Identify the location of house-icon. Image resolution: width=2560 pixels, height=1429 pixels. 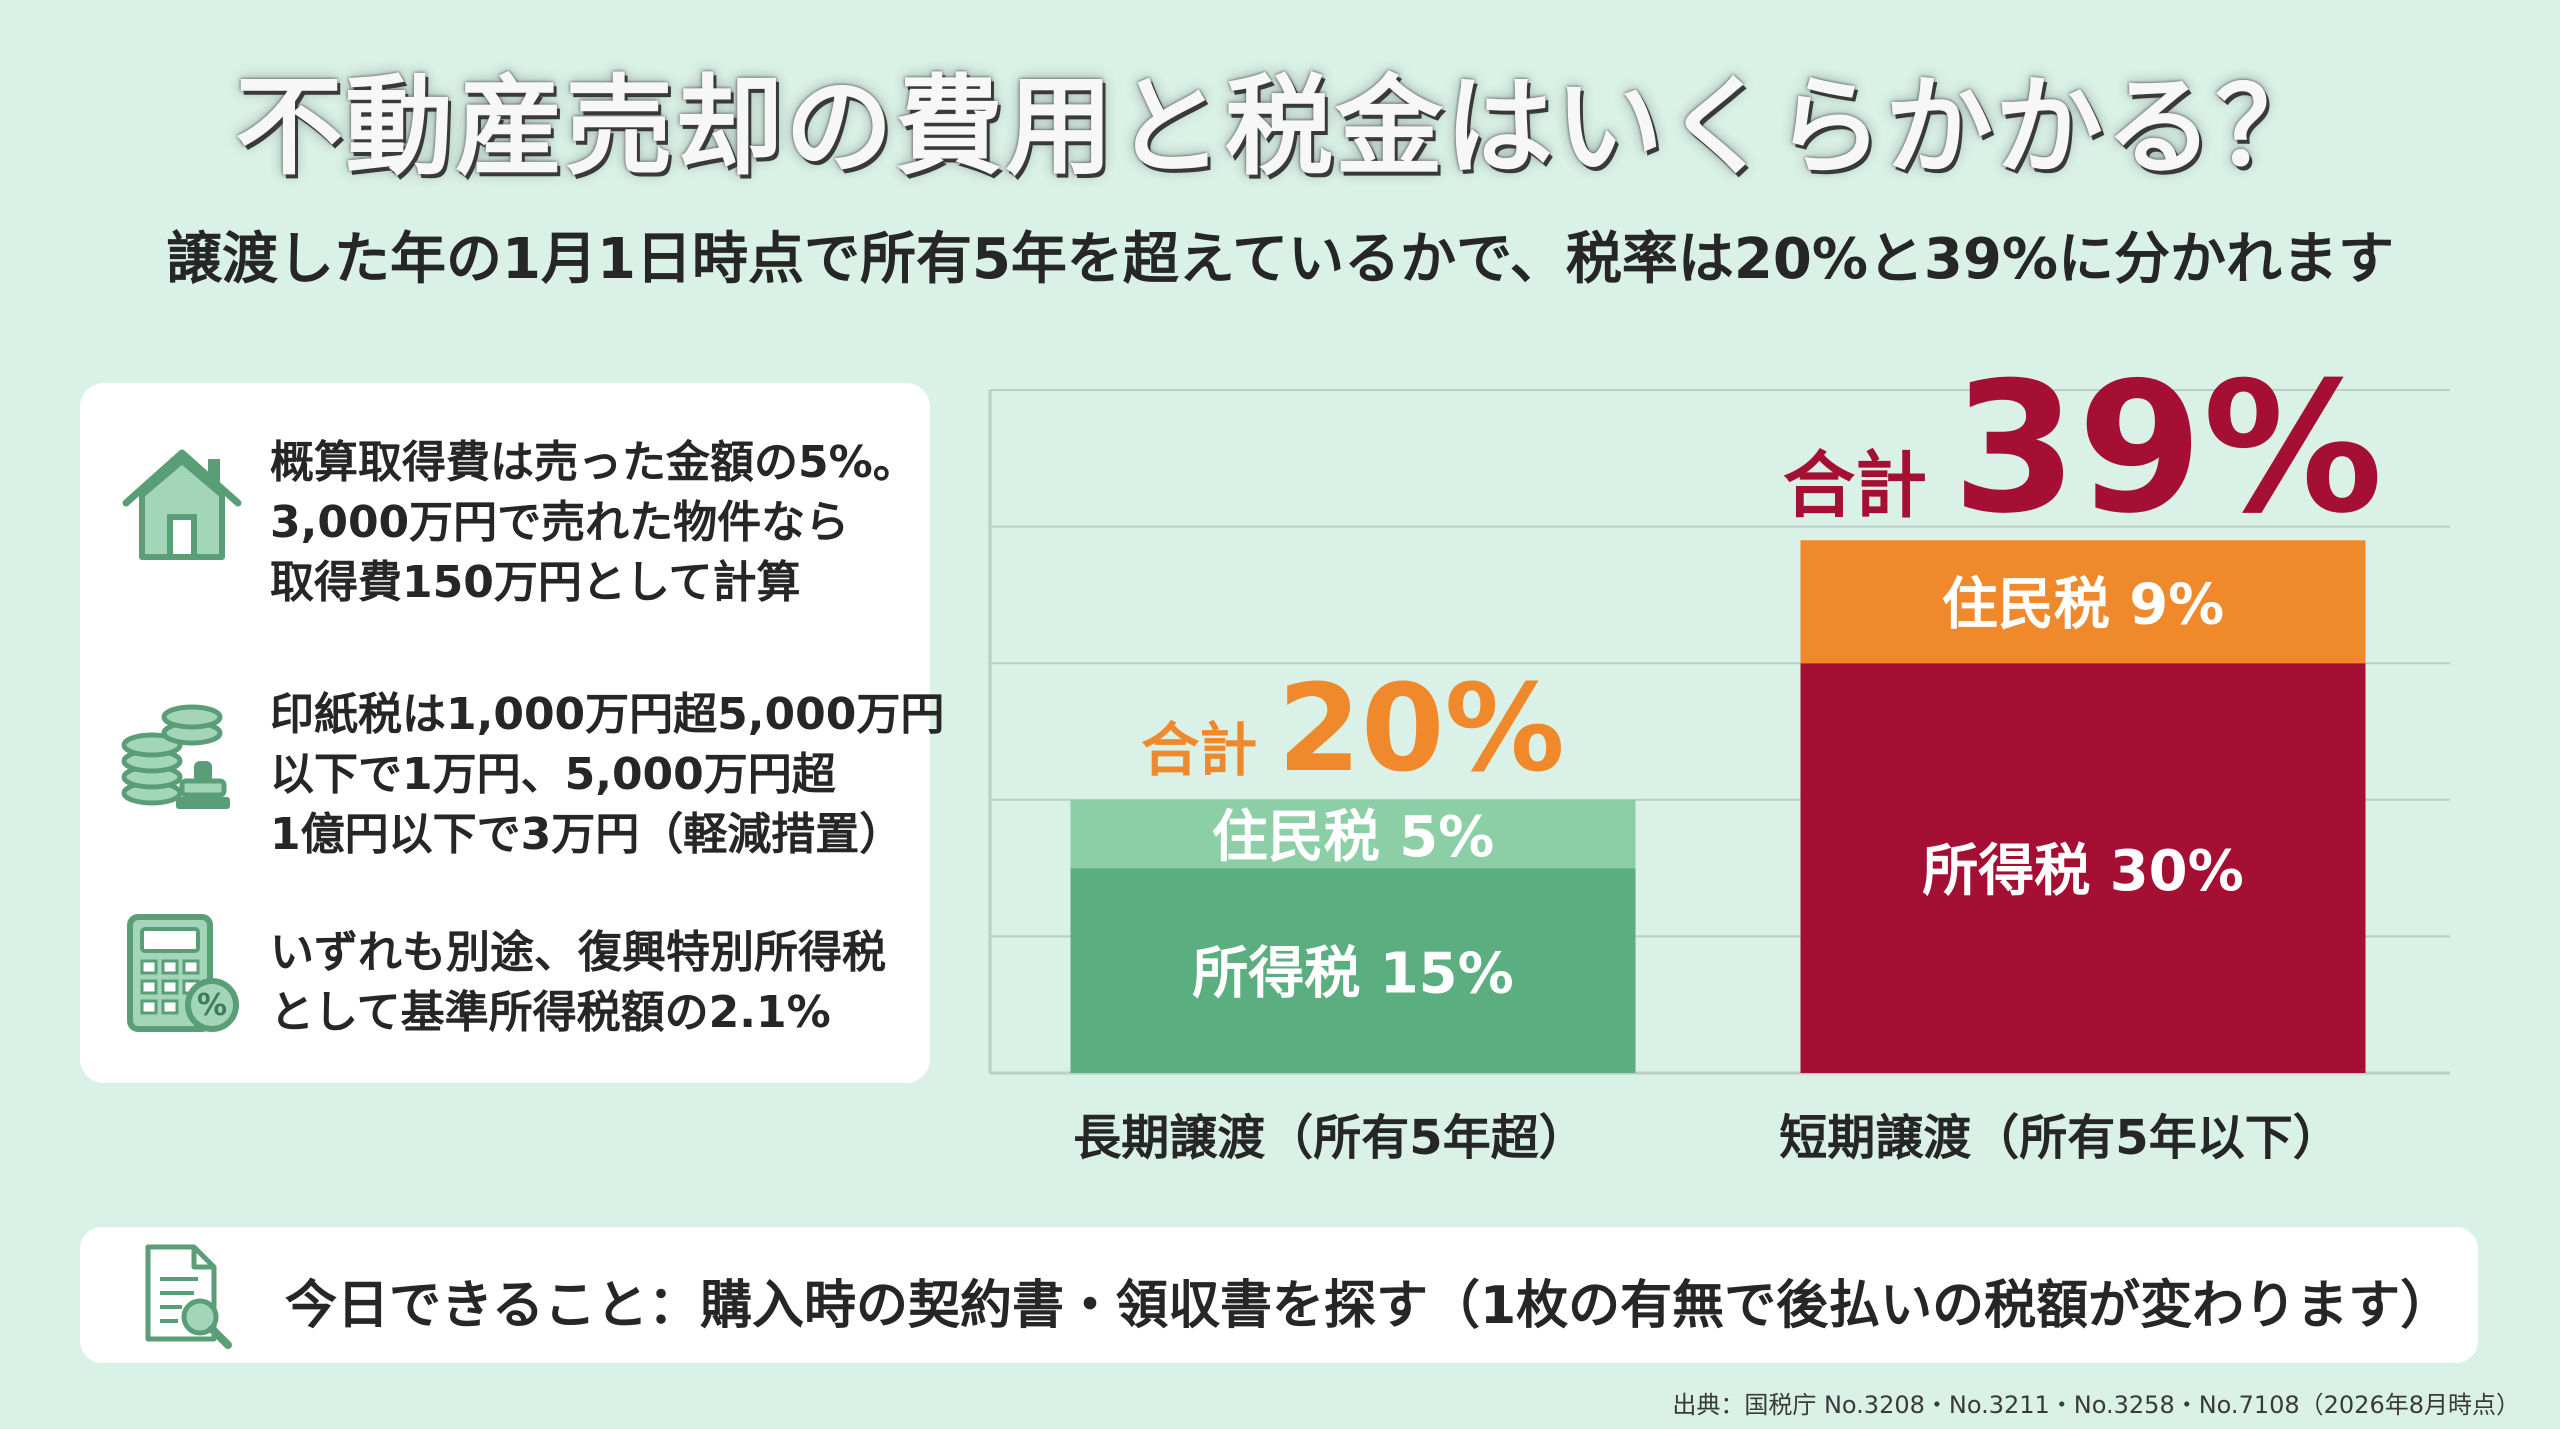
(182, 504).